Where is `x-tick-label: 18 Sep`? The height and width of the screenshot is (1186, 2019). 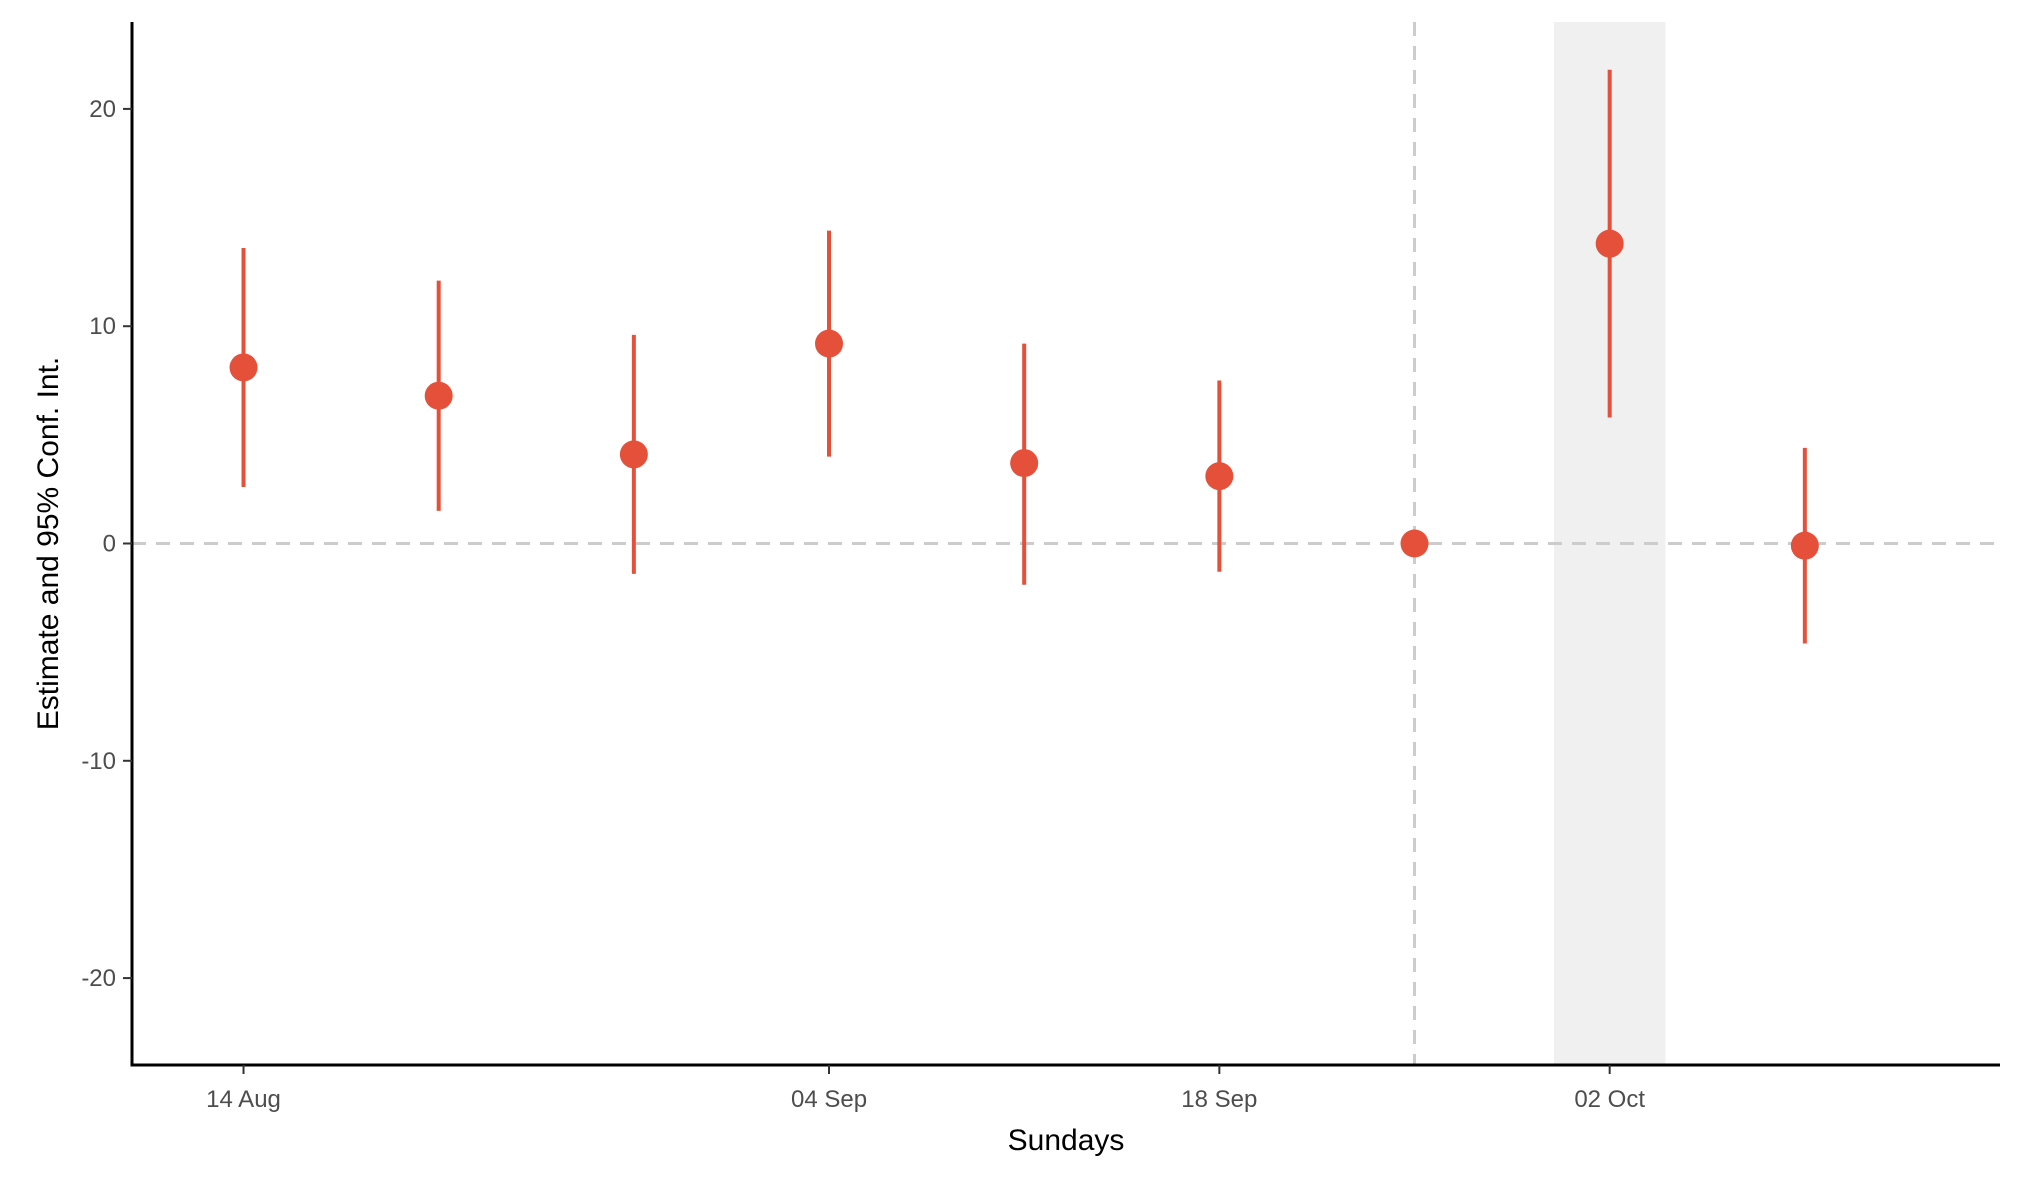
x-tick-label: 18 Sep is located at coordinates (1219, 1099).